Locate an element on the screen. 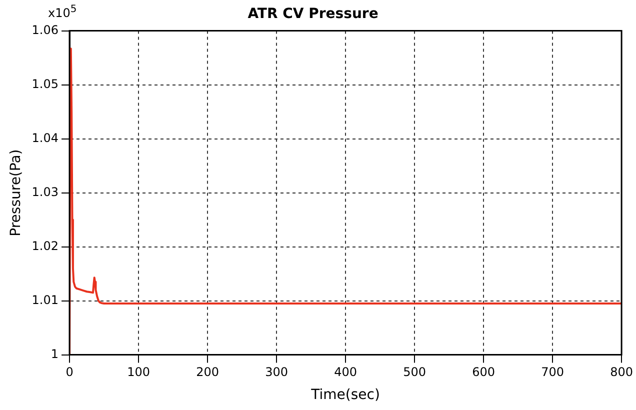 The width and height of the screenshot is (636, 410). x-tick-label: 800 is located at coordinates (621, 372).